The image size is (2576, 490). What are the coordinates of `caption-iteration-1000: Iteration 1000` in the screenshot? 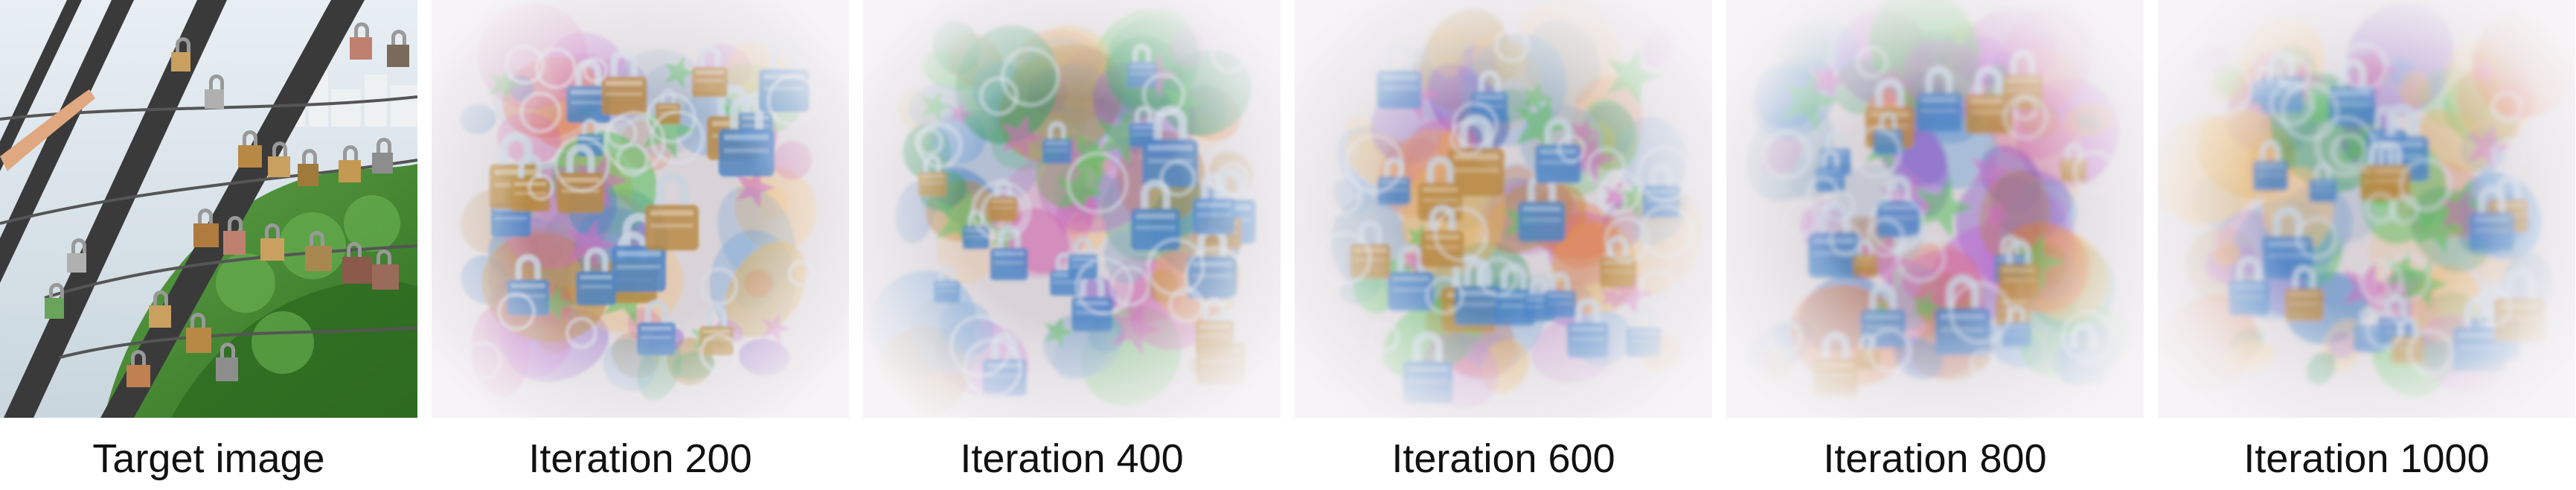 It's located at (2366, 458).